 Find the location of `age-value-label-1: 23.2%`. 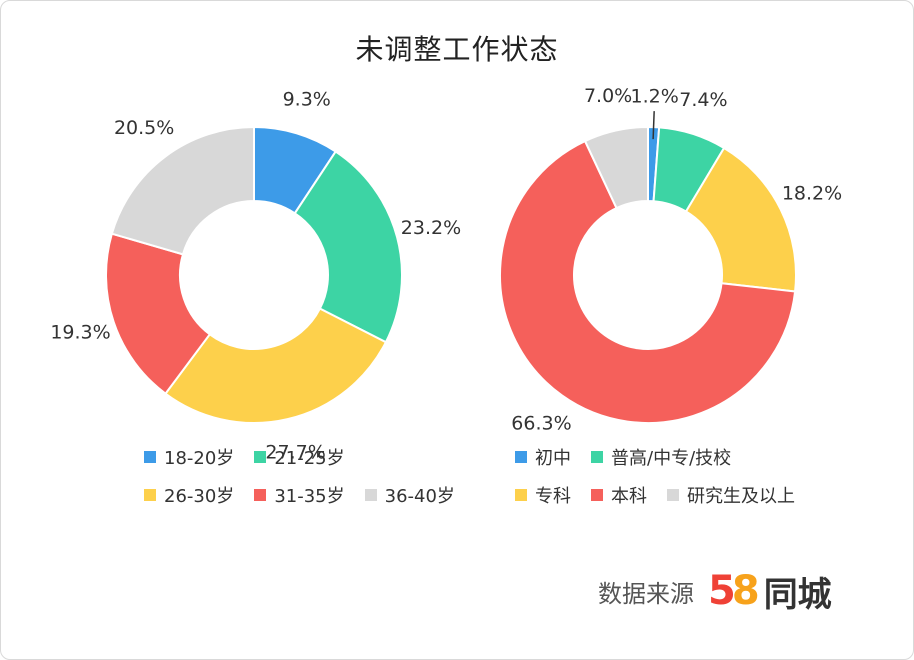

age-value-label-1: 23.2% is located at coordinates (431, 228).